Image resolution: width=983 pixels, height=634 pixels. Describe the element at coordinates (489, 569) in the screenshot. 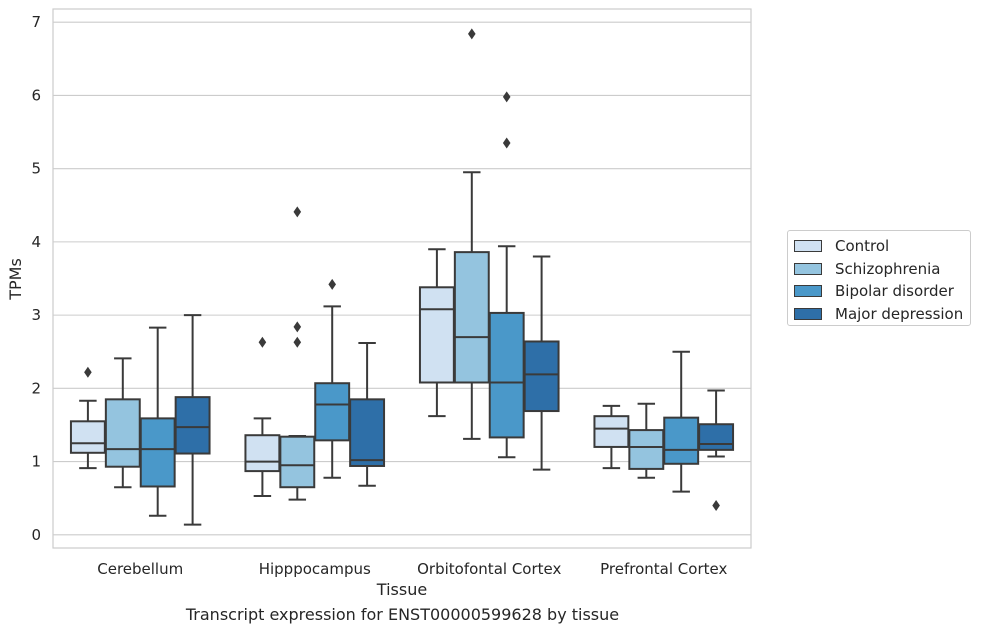

I see `x-tick-label: Orbitofontal Cortex` at that location.